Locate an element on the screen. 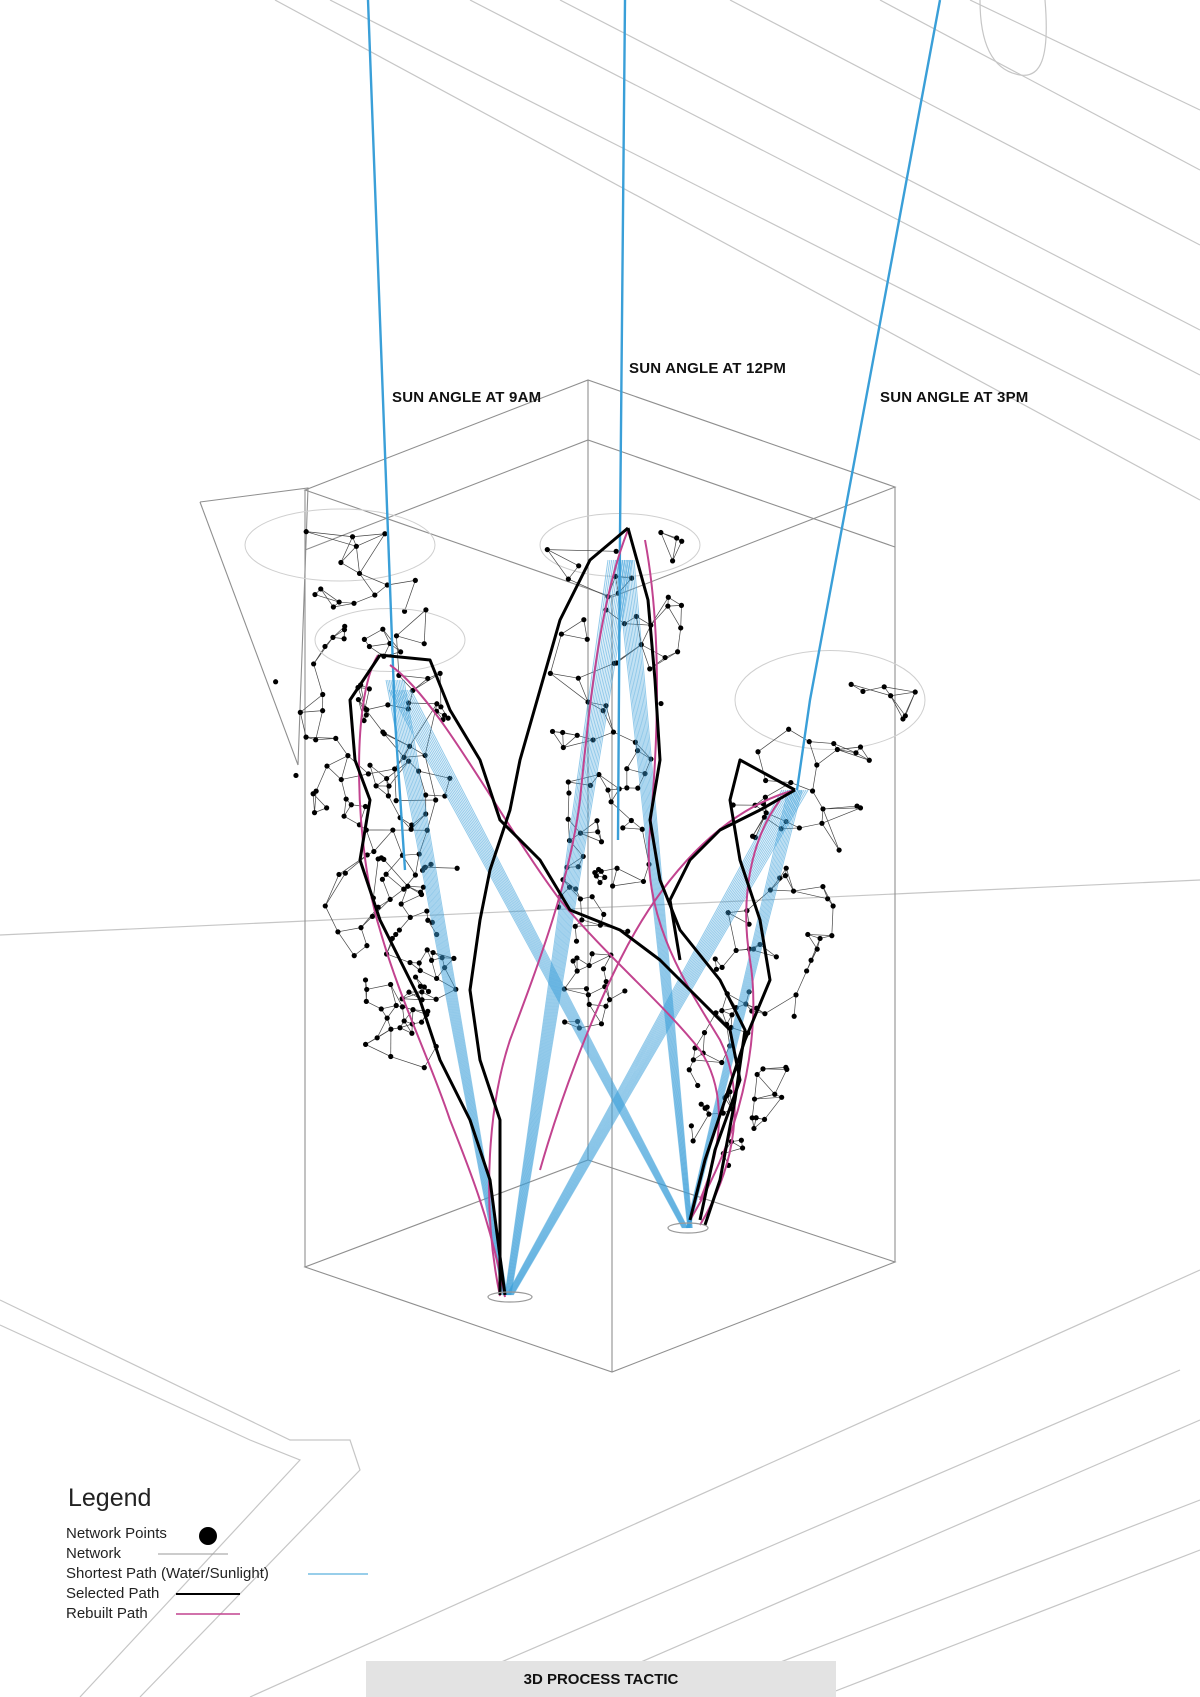  sun-angle-9am-label: SUN ANGLE AT 9AM is located at coordinates (467, 397).